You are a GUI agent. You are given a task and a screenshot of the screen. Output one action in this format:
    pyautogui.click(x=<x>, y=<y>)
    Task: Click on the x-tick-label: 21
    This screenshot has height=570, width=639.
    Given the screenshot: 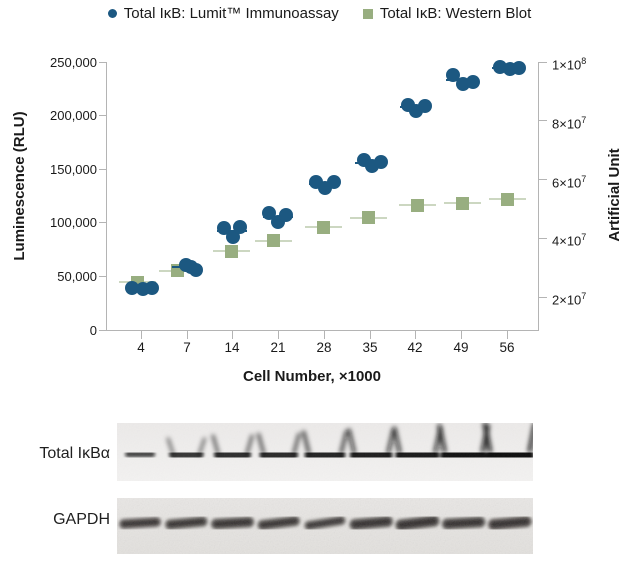 What is the action you would take?
    pyautogui.click(x=278, y=347)
    